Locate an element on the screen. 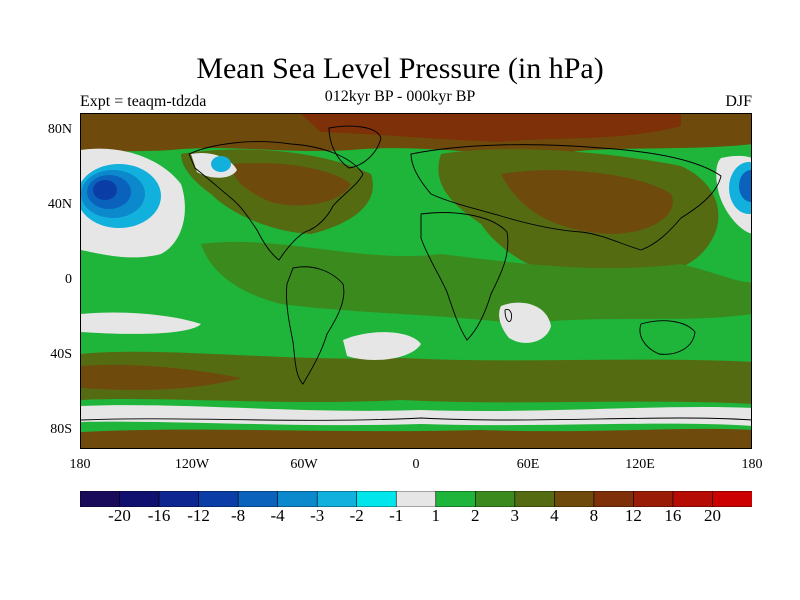  experiment-label: Expt = teaqm-tdzda is located at coordinates (143, 101).